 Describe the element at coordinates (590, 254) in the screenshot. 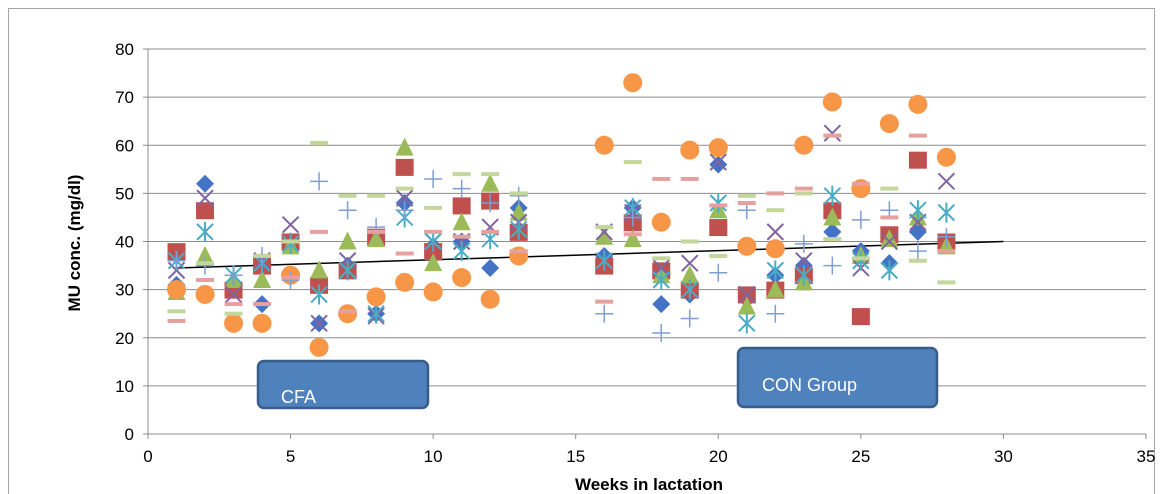

I see `trendline-layer` at that location.